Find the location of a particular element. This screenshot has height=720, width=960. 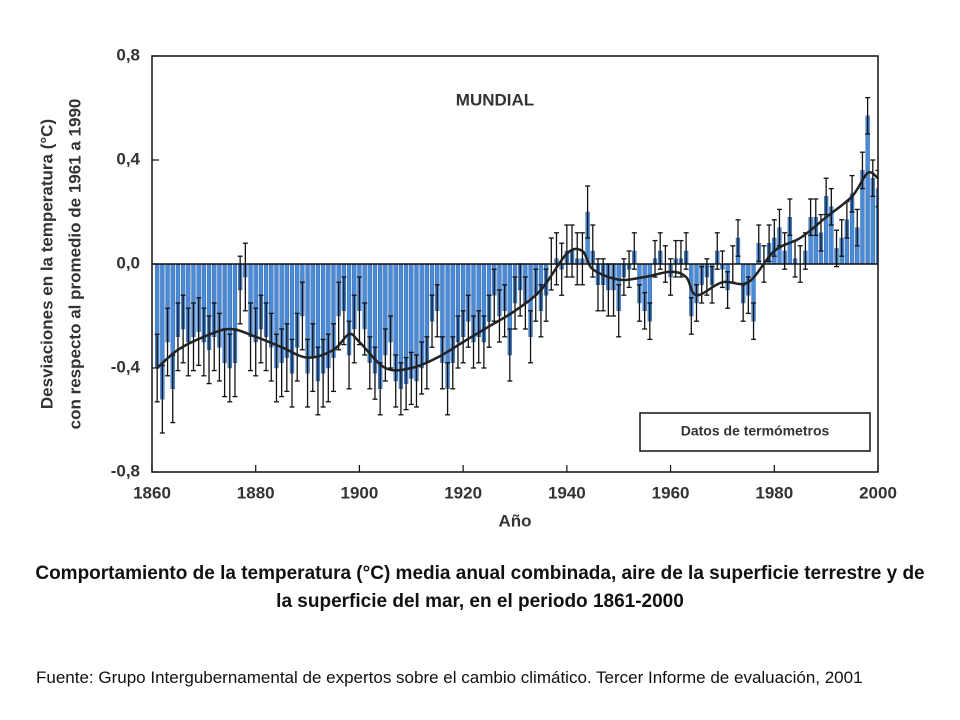

x-tick-label: 1980 is located at coordinates (774, 492).